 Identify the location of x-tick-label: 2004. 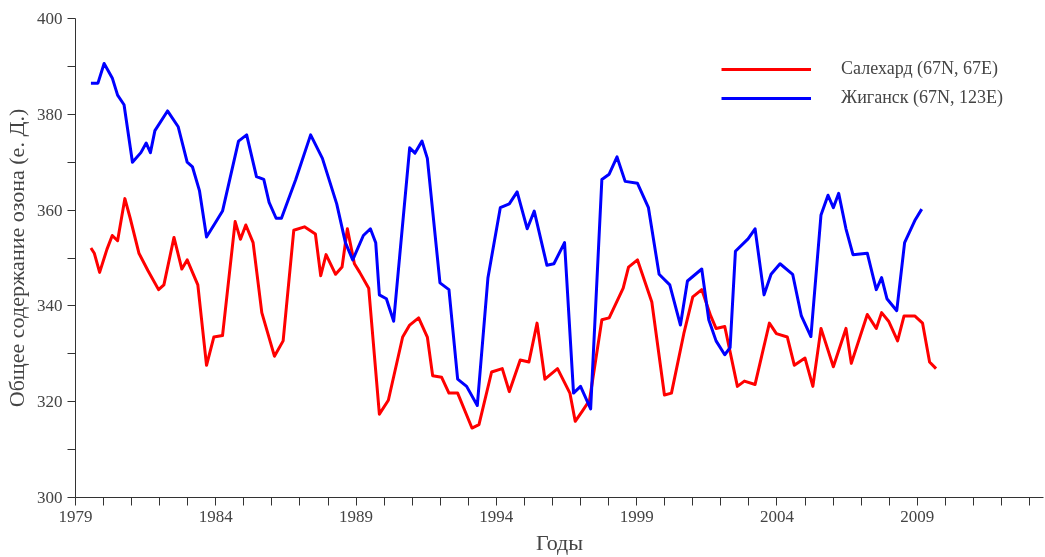
(777, 516).